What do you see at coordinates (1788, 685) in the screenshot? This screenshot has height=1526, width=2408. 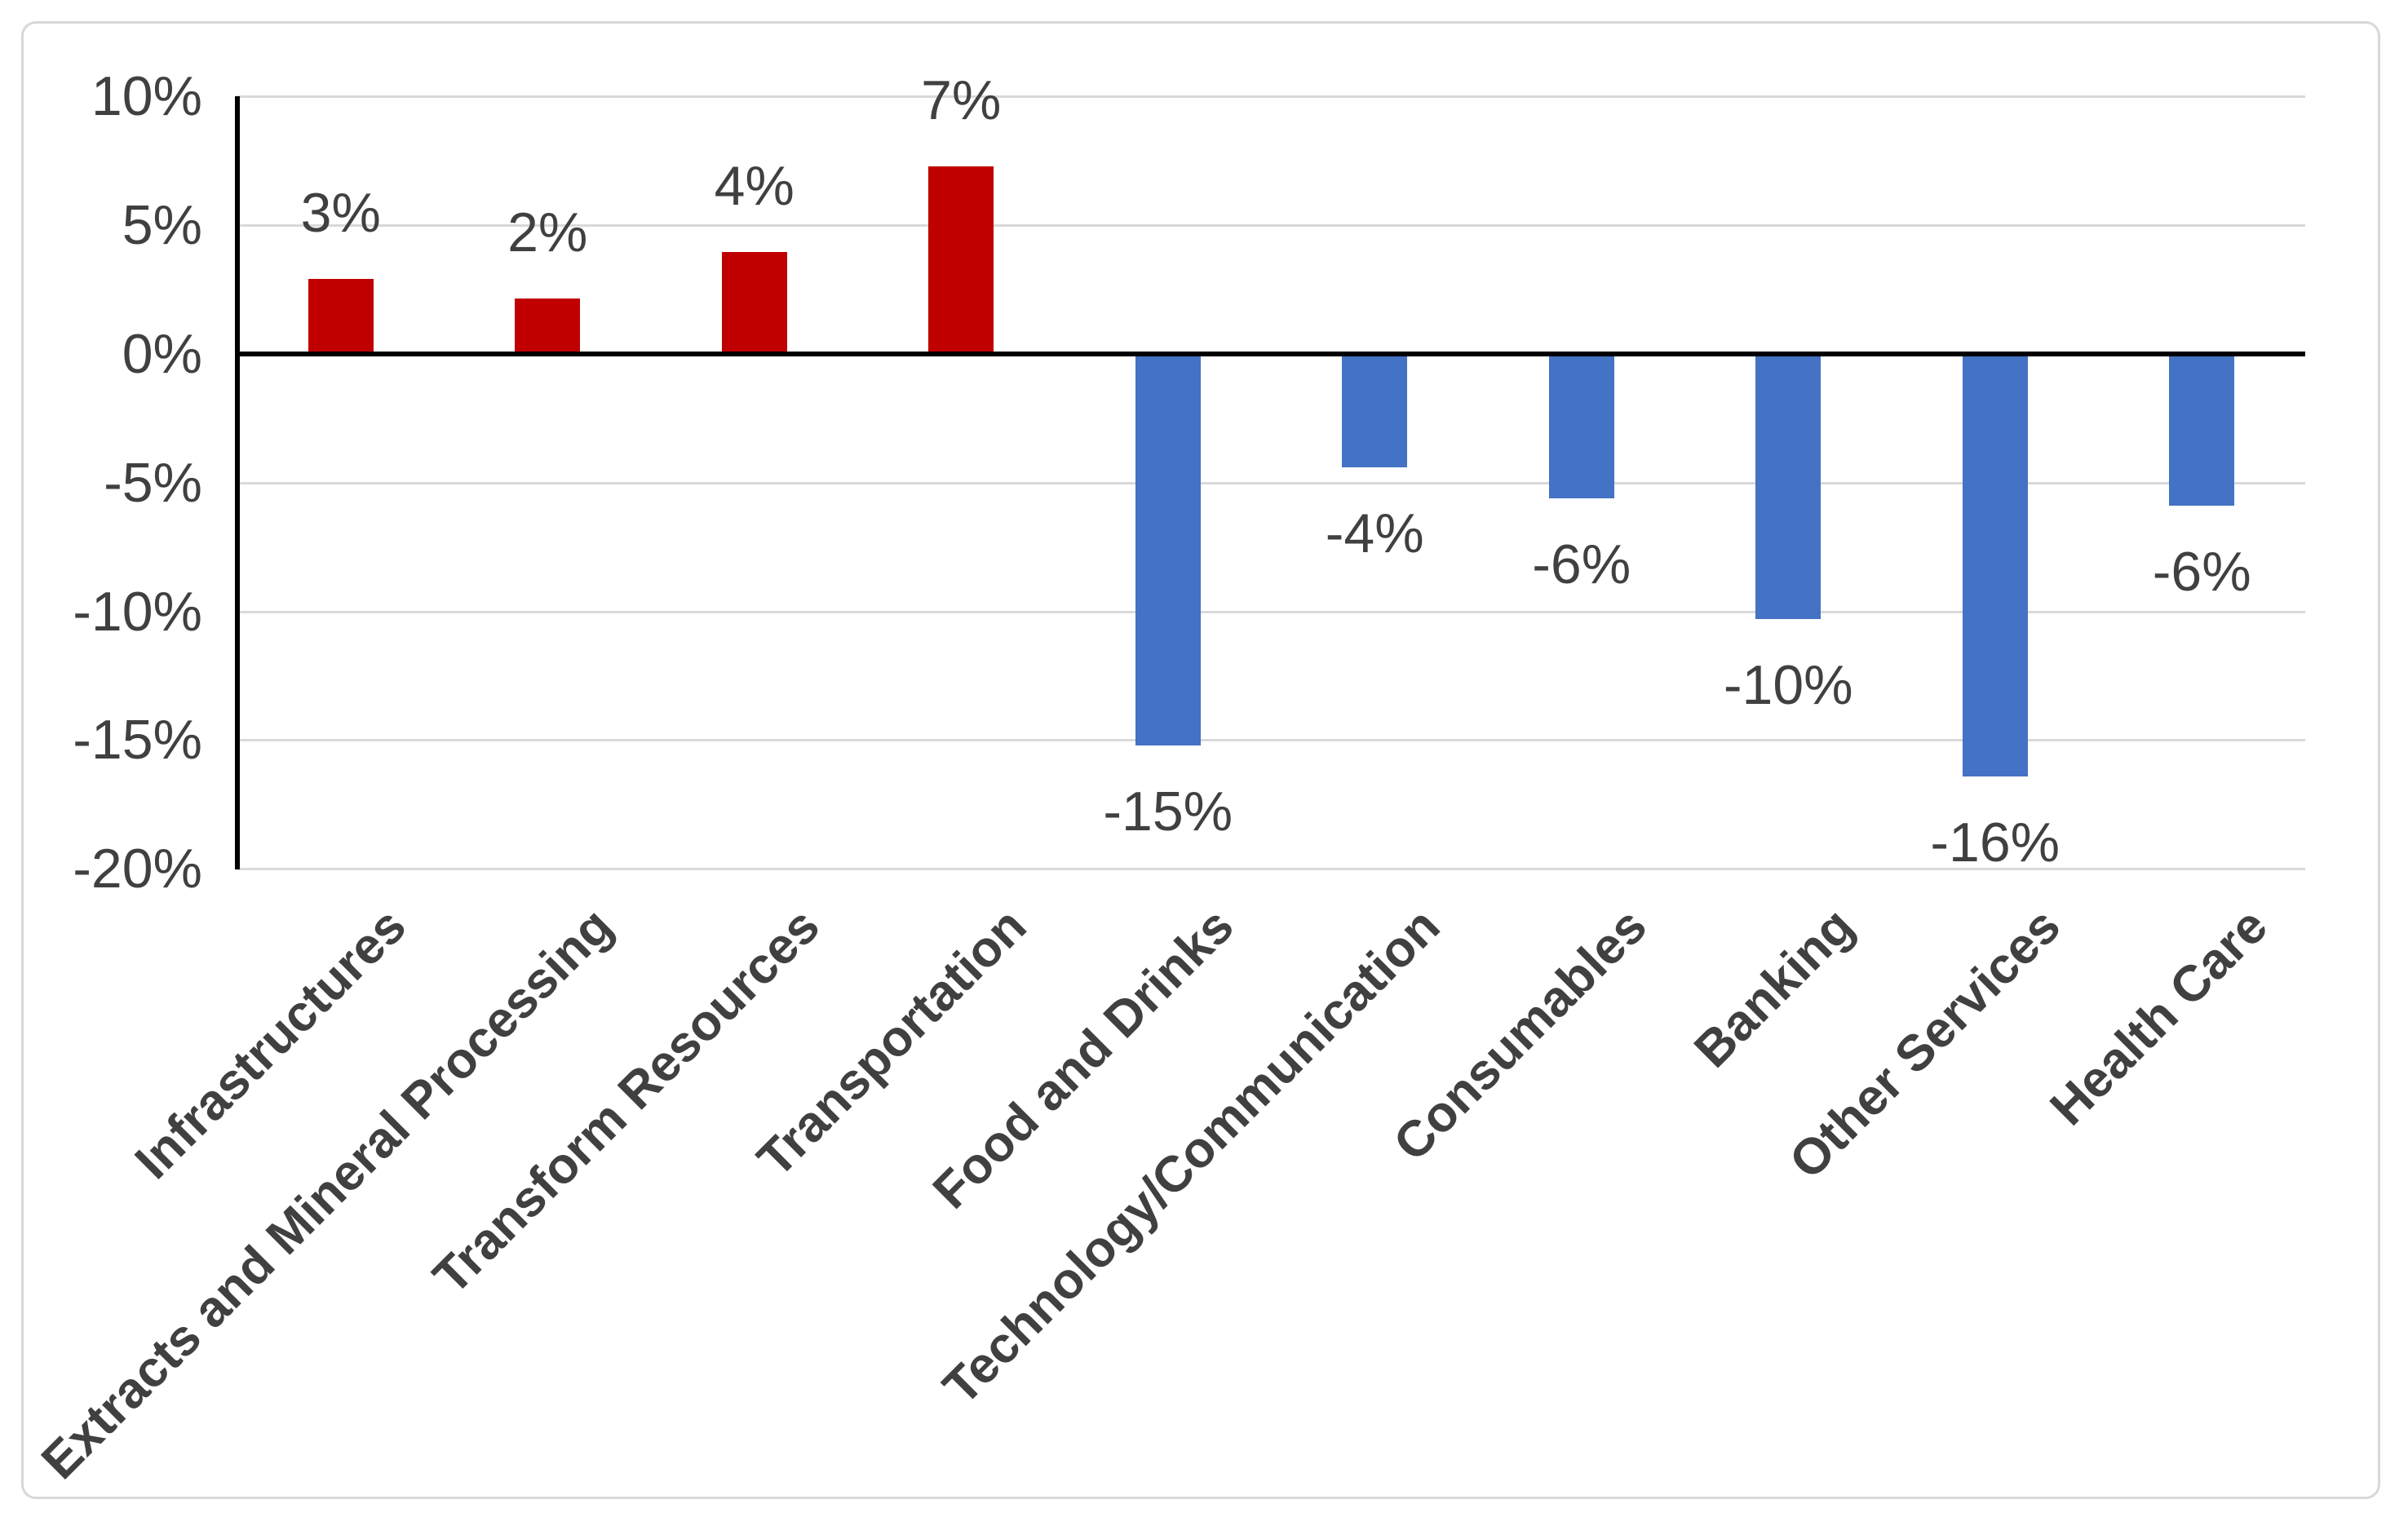 I see `bar-value-label: -10%` at bounding box center [1788, 685].